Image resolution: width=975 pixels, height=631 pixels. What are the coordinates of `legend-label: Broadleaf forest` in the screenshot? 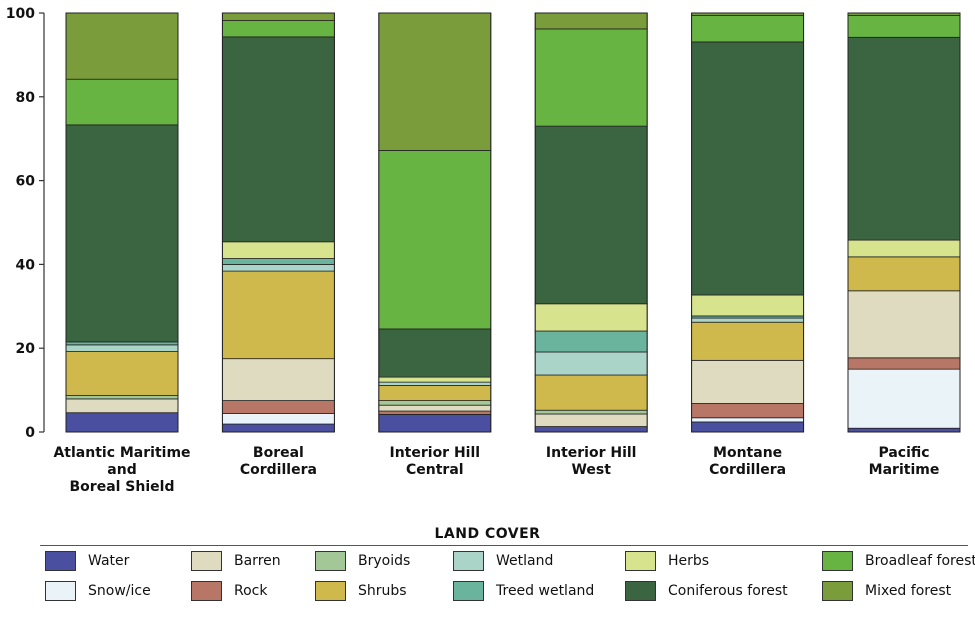 It's located at (920, 561).